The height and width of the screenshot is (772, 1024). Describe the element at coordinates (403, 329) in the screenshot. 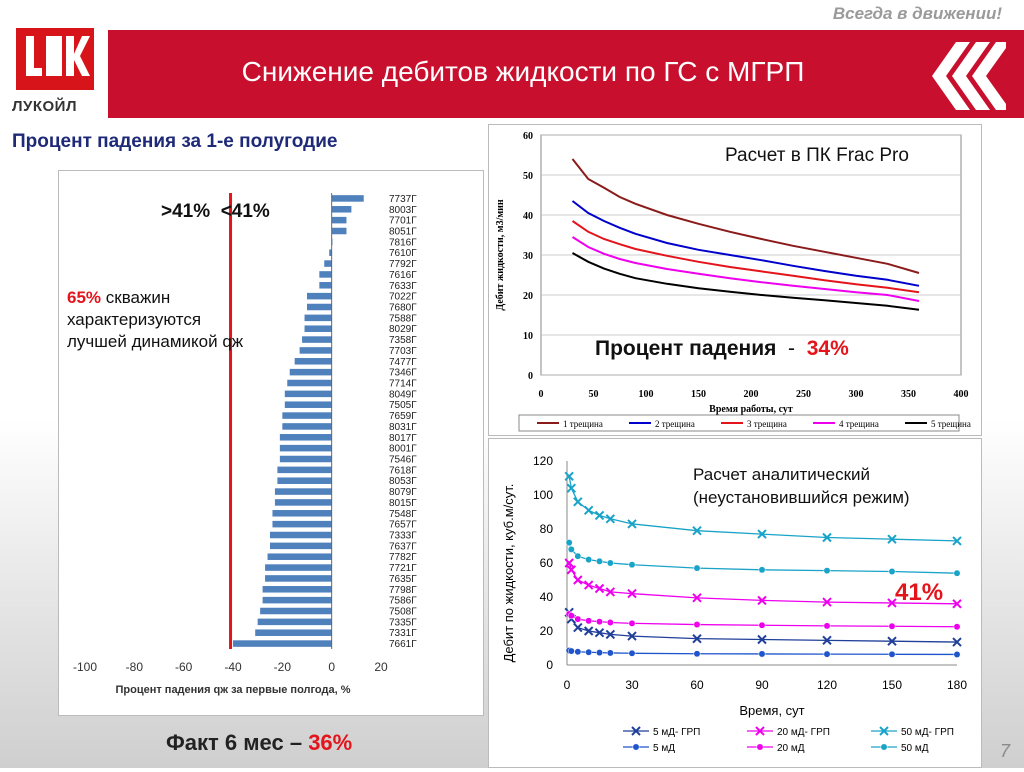

I see `bar-category-label: 8029Г` at that location.